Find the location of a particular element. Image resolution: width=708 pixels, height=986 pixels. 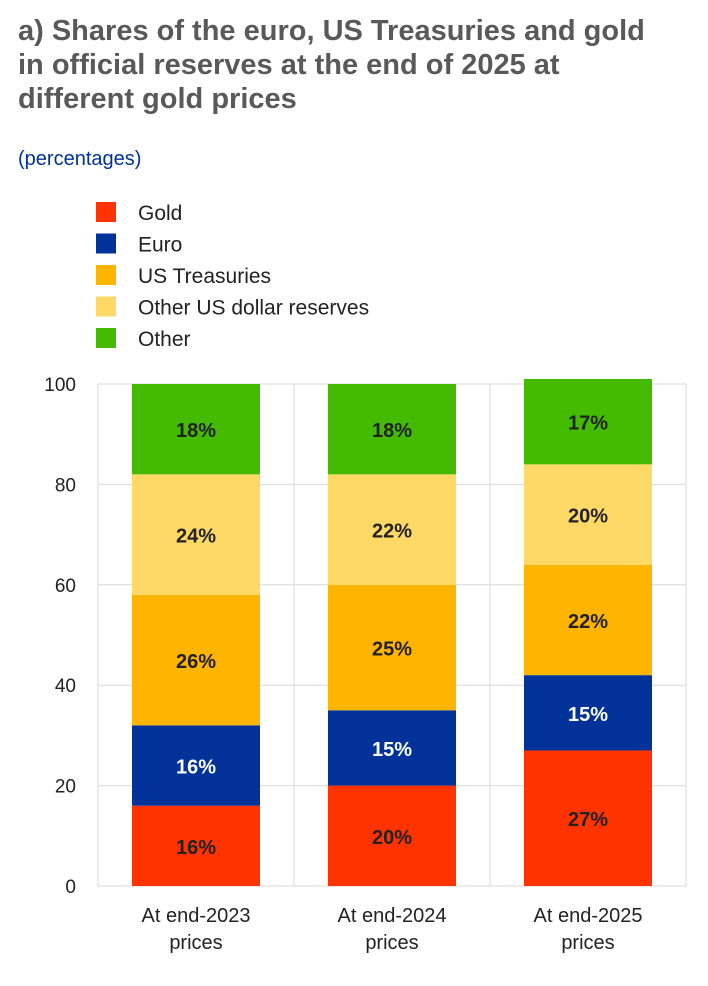

y-tick-label-4: 80 is located at coordinates (65, 485).